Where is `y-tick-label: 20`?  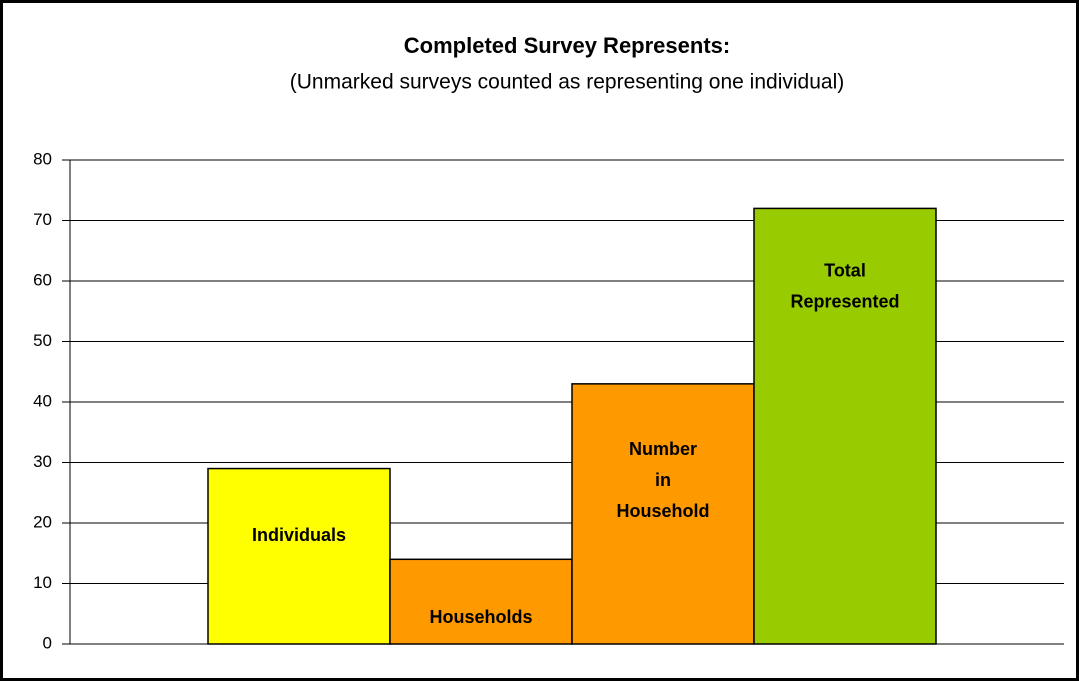 y-tick-label: 20 is located at coordinates (42, 521).